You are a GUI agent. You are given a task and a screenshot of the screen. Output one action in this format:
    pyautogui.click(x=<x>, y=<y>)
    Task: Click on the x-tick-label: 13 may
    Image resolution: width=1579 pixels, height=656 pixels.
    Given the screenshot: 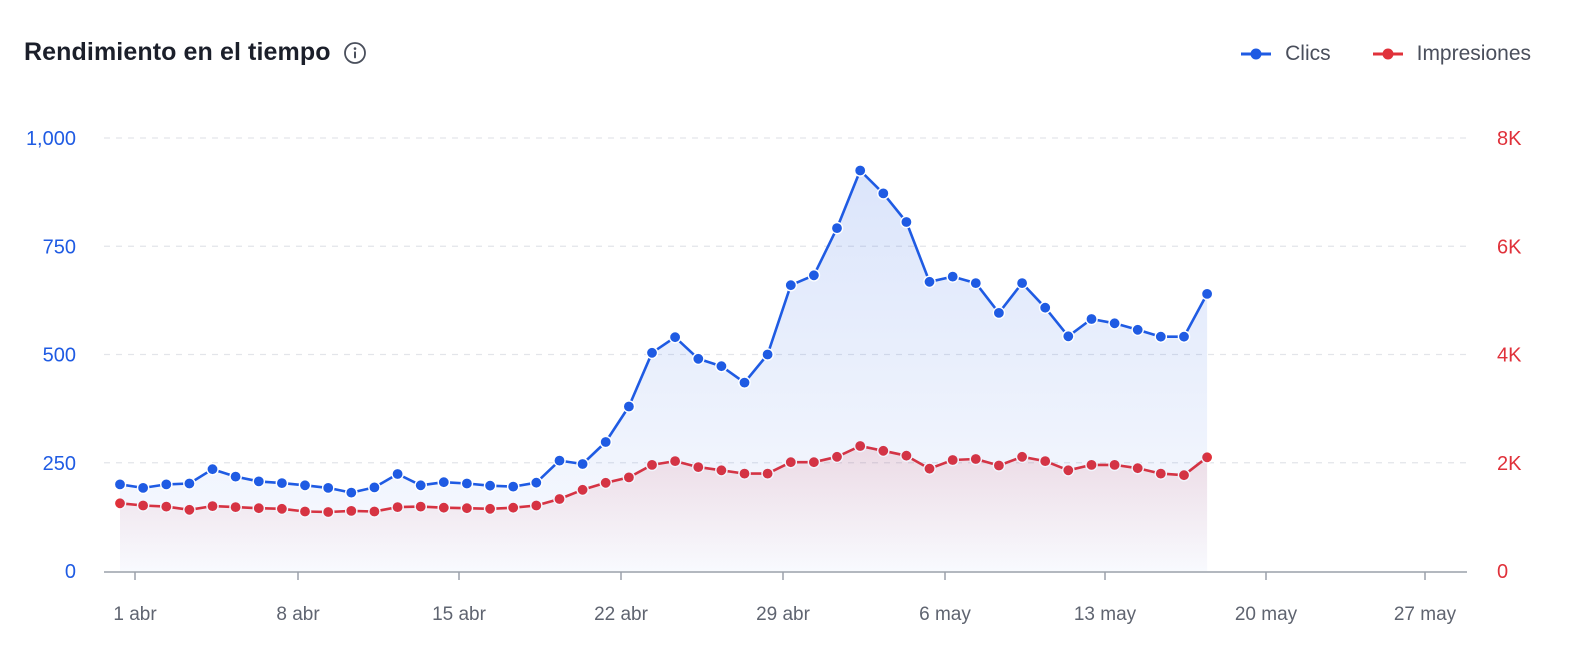 What is the action you would take?
    pyautogui.click(x=1105, y=614)
    